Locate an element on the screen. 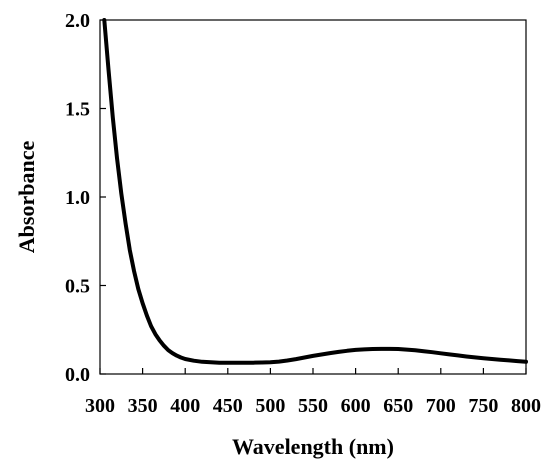 This screenshot has height=468, width=550. x-tick-label: 300 is located at coordinates (100, 406).